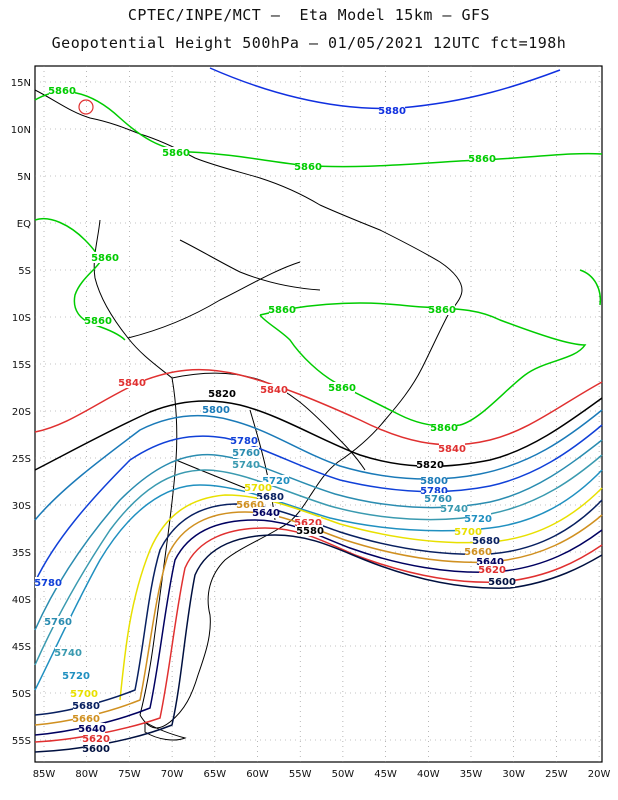 The width and height of the screenshot is (618, 800). I want to click on contour-label-5740: 5740, so click(454, 509).